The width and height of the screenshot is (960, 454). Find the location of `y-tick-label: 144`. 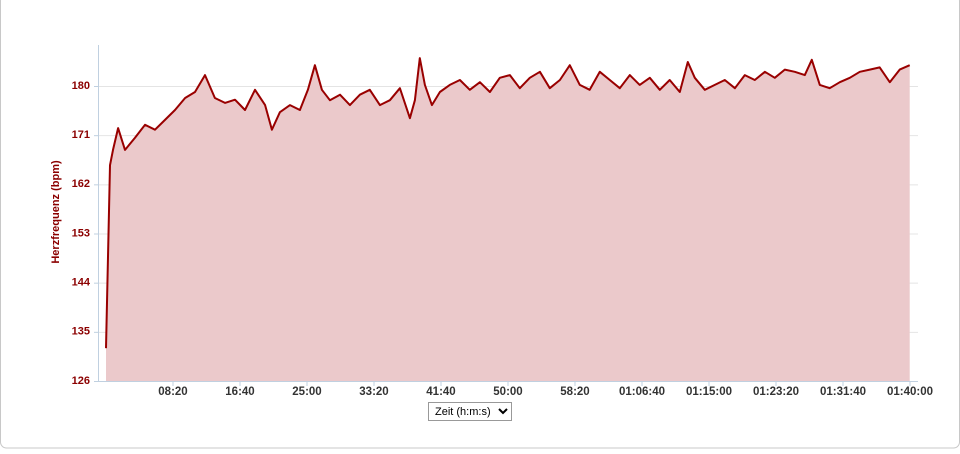

y-tick-label: 144 is located at coordinates (81, 283).